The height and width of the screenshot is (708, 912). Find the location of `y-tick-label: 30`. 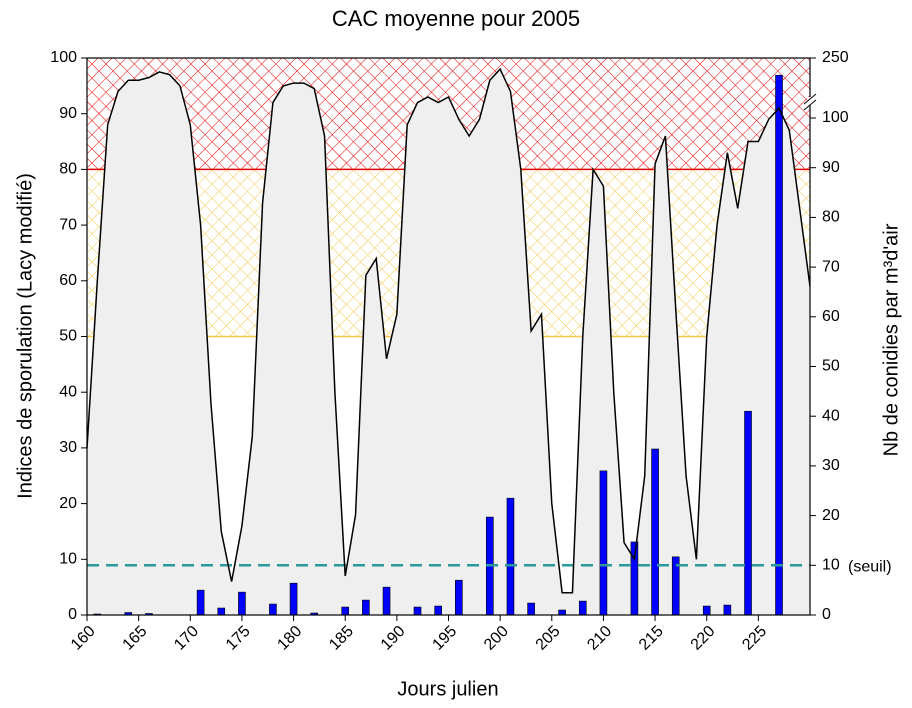

y-tick-label: 30 is located at coordinates (68, 447).